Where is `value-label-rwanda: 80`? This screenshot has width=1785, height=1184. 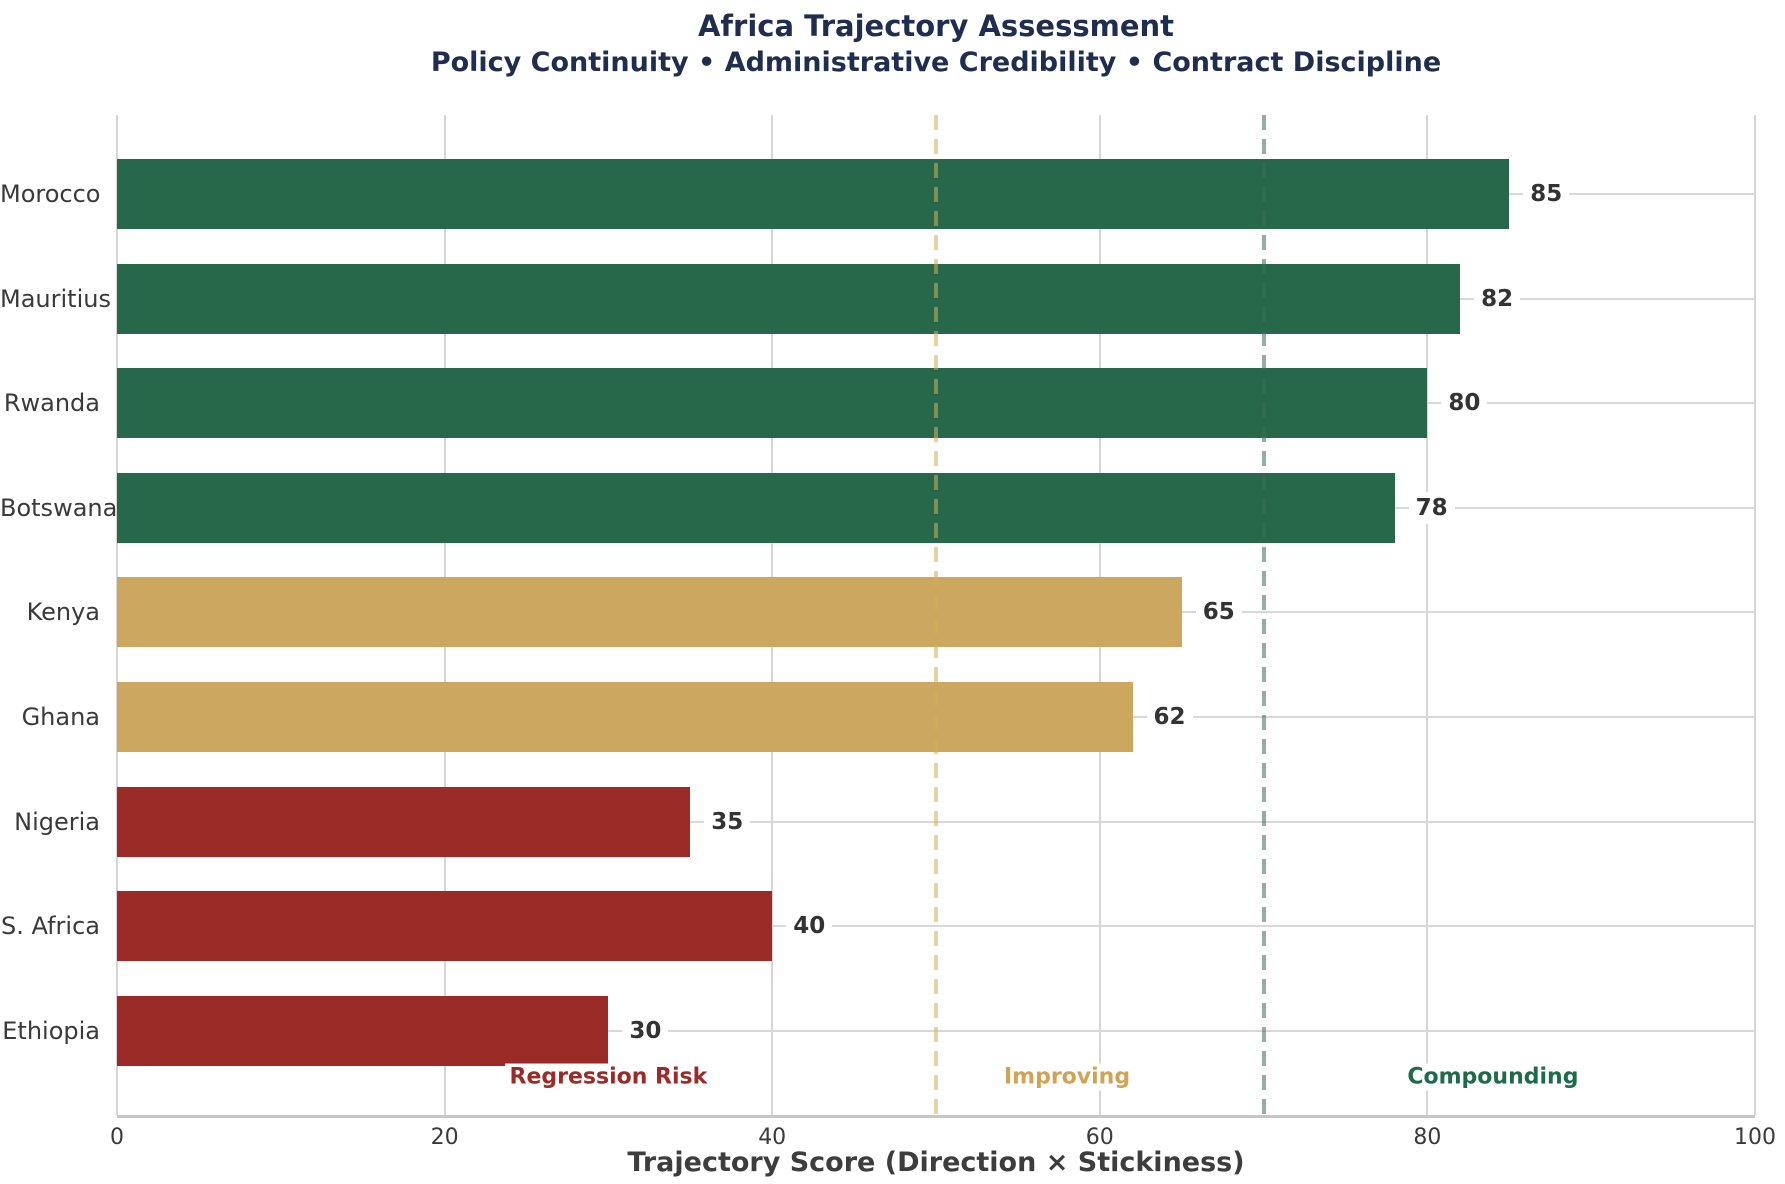 value-label-rwanda: 80 is located at coordinates (1464, 403).